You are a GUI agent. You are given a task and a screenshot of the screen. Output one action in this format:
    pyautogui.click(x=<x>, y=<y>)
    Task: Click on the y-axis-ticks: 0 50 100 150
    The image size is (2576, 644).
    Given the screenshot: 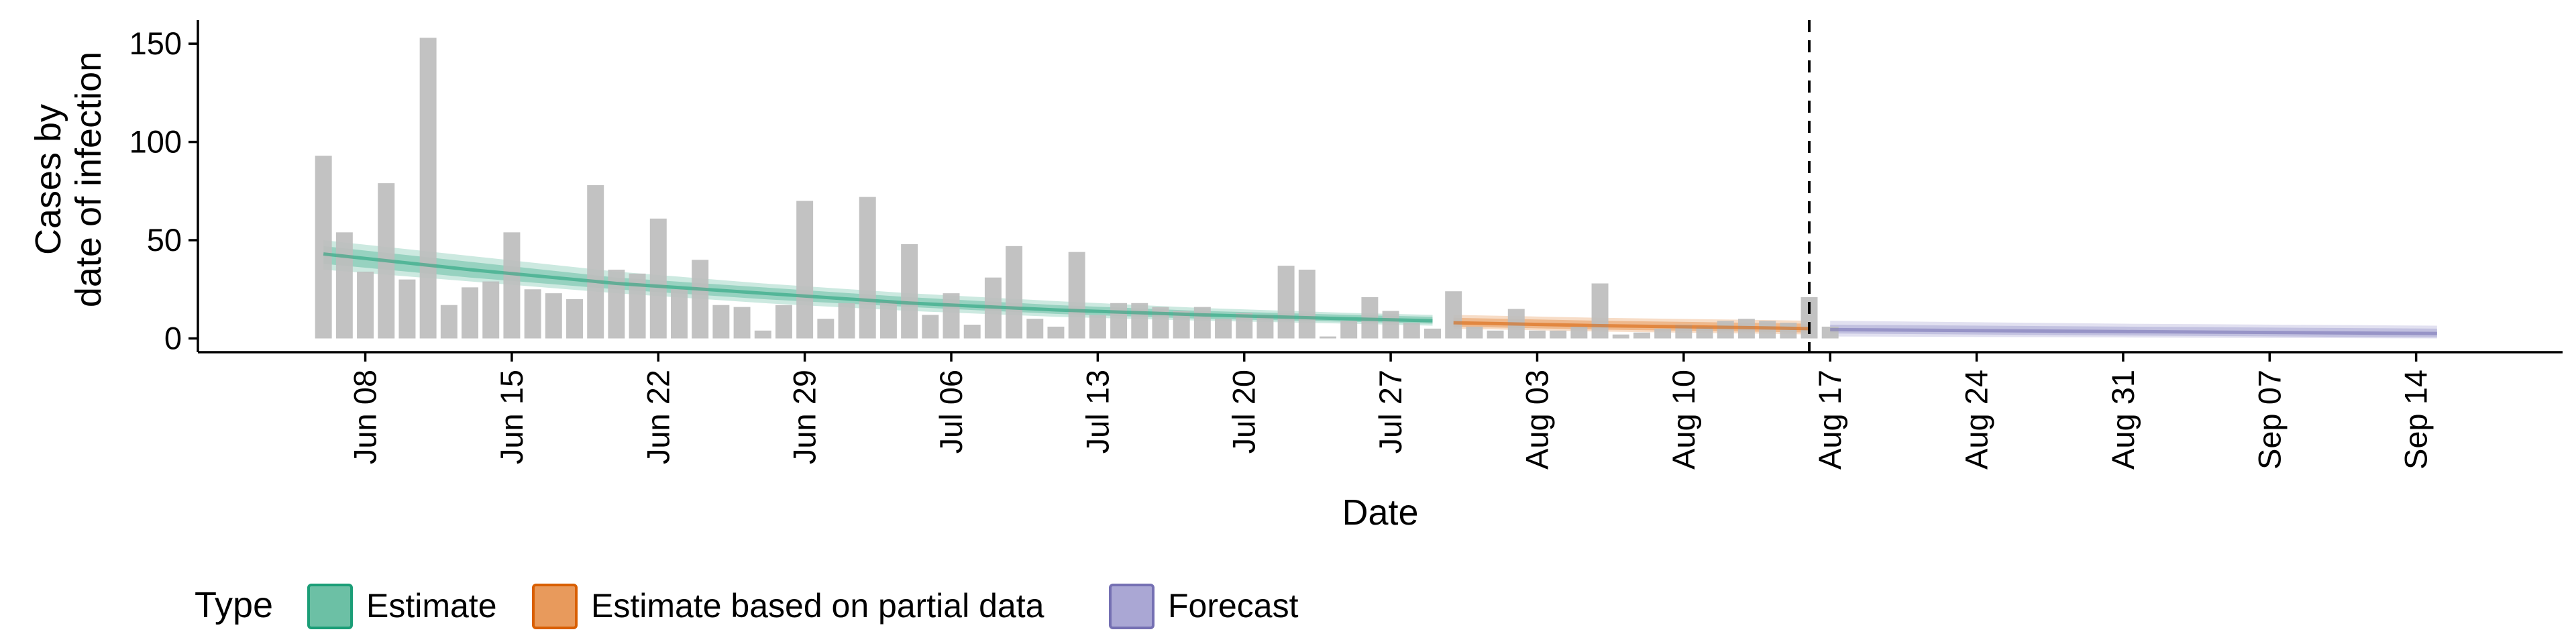 What is the action you would take?
    pyautogui.click(x=163, y=190)
    